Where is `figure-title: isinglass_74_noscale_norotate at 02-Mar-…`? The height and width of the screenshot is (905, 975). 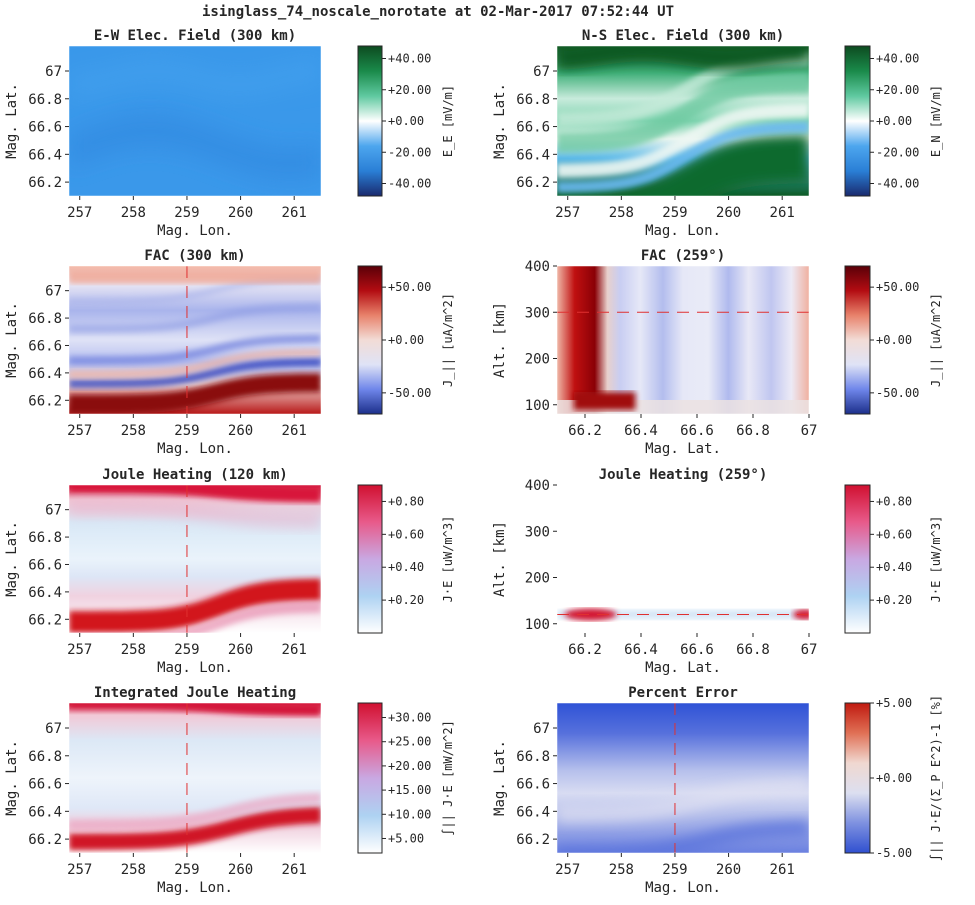 figure-title: isinglass_74_noscale_norotate at 02-Mar-… is located at coordinates (438, 12).